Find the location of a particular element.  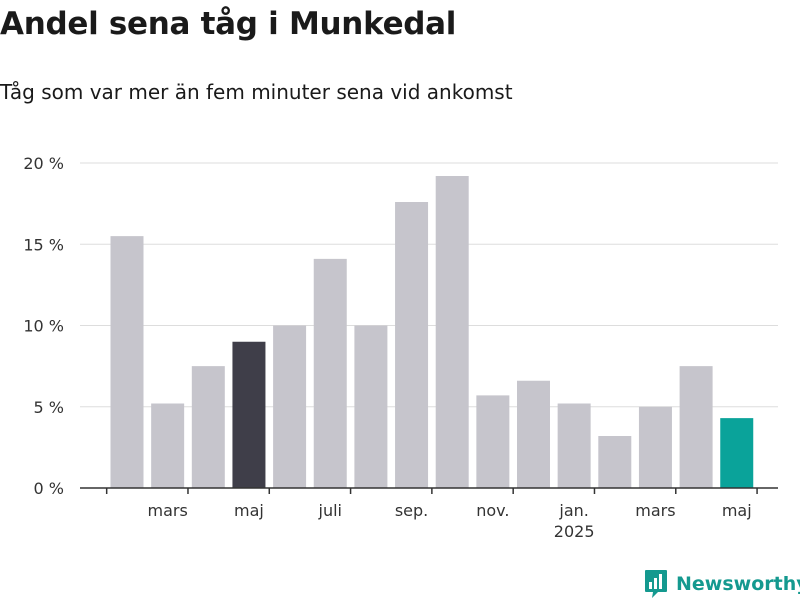

y-tick-label: 0 % is located at coordinates (49, 488).